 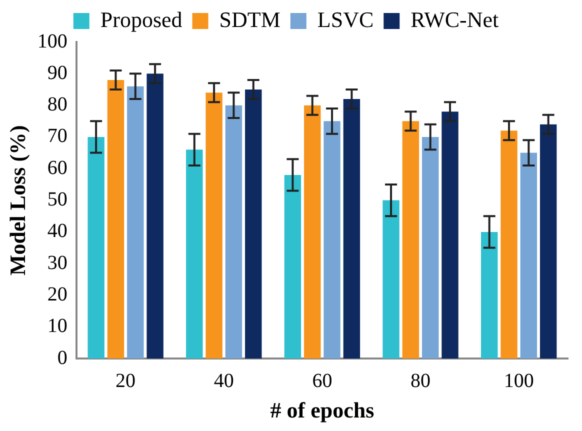 What do you see at coordinates (62, 357) in the screenshot?
I see `y-tick-label: 0` at bounding box center [62, 357].